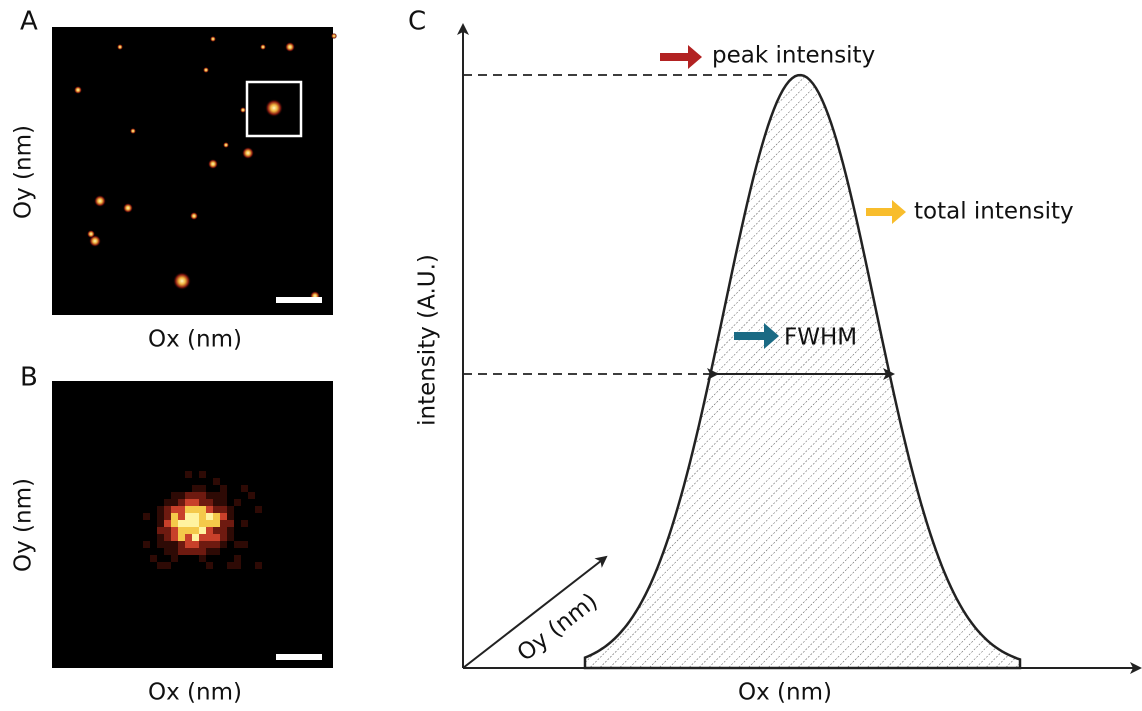 This screenshot has height=711, width=1142. I want to click on roi-box, so click(274, 109).